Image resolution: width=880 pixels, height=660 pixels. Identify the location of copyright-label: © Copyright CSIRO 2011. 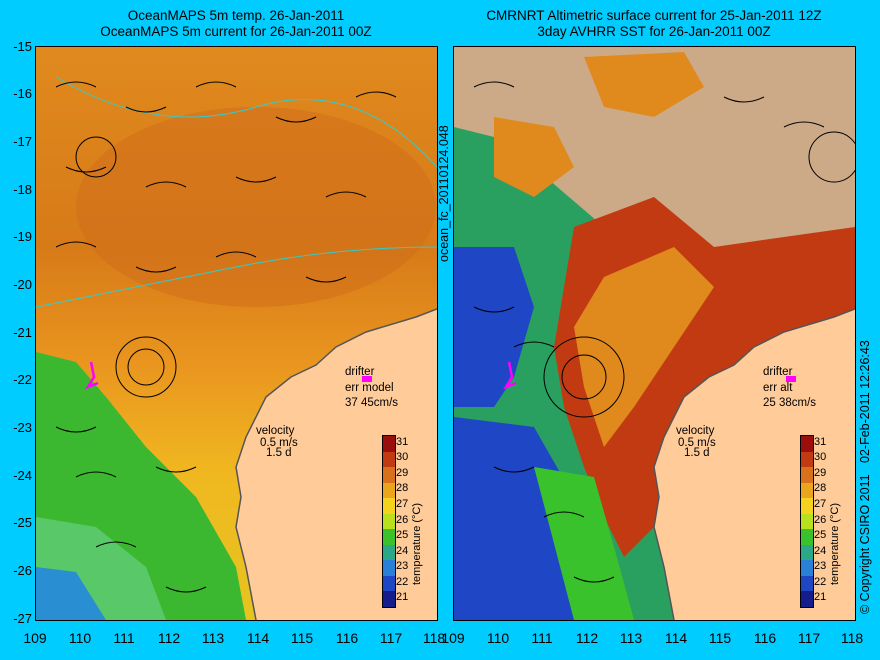
(865, 544).